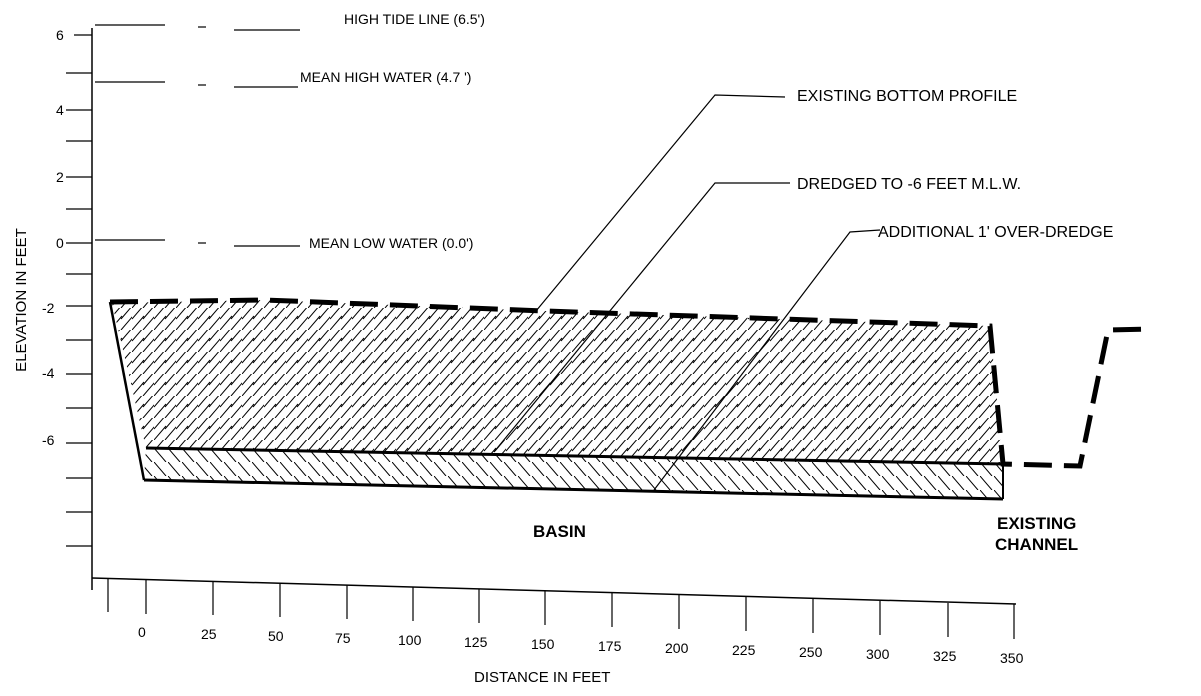  What do you see at coordinates (48, 440) in the screenshot?
I see `y-tick-neg6: -6` at bounding box center [48, 440].